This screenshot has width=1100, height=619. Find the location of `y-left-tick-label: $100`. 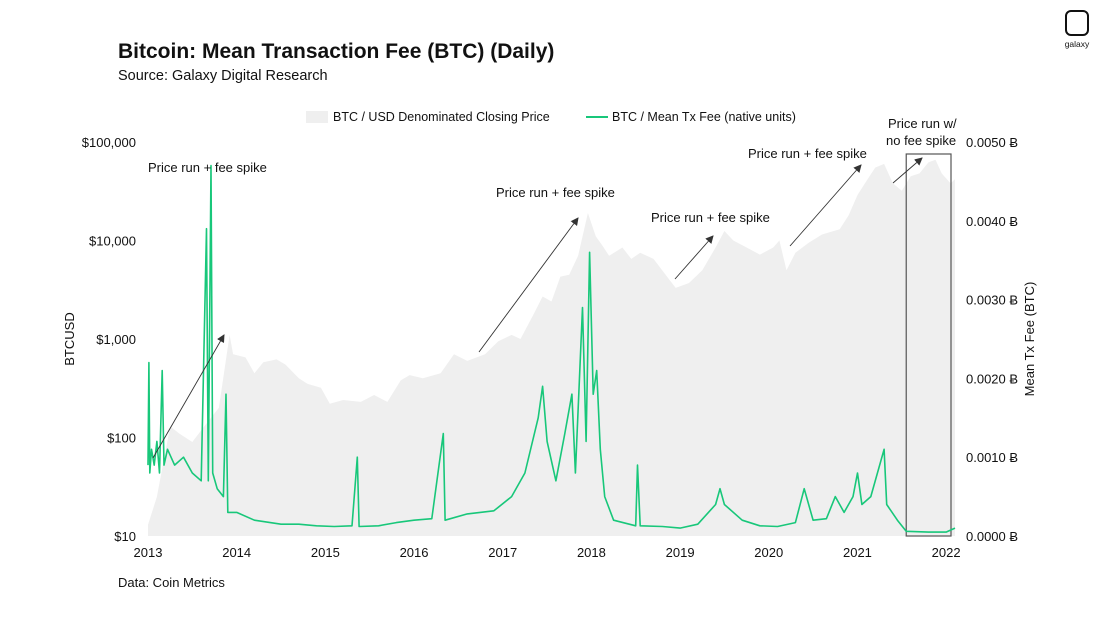

y-left-tick-label: $100 is located at coordinates (121, 438).